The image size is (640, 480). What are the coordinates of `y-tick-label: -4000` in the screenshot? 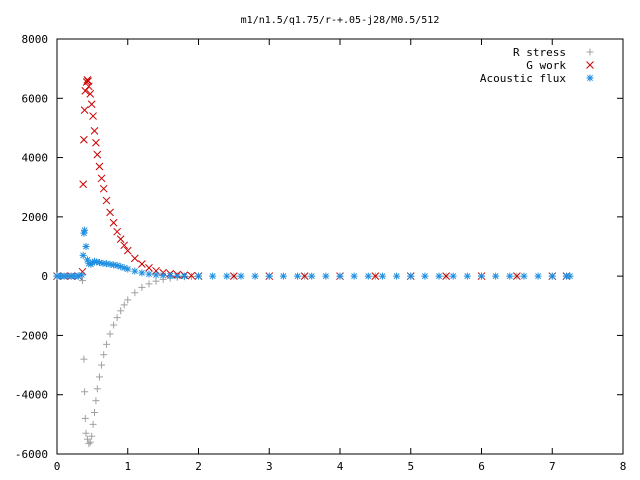 It's located at (31, 395).